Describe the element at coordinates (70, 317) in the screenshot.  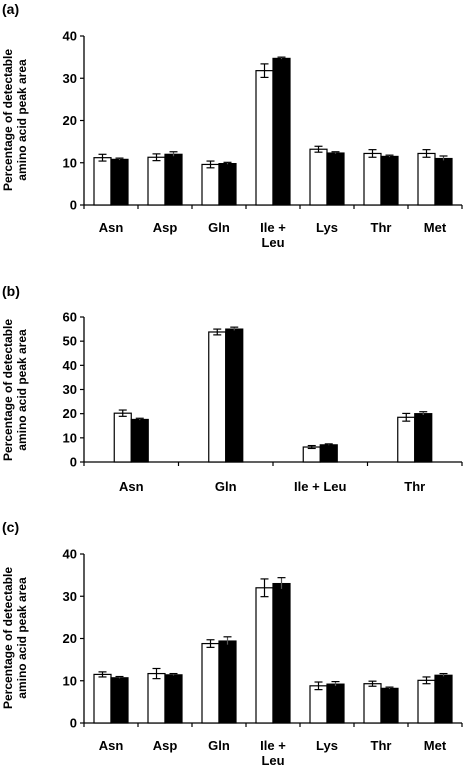
I see `y-tick-label: 60` at that location.